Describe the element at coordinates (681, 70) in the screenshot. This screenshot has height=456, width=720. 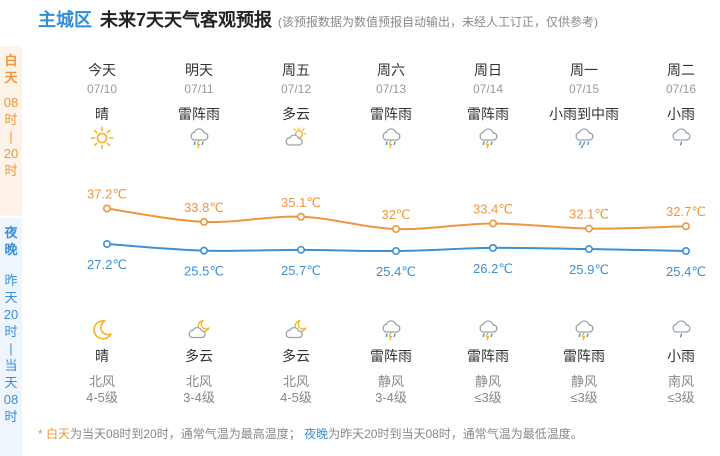
I see `day-name: 周二` at that location.